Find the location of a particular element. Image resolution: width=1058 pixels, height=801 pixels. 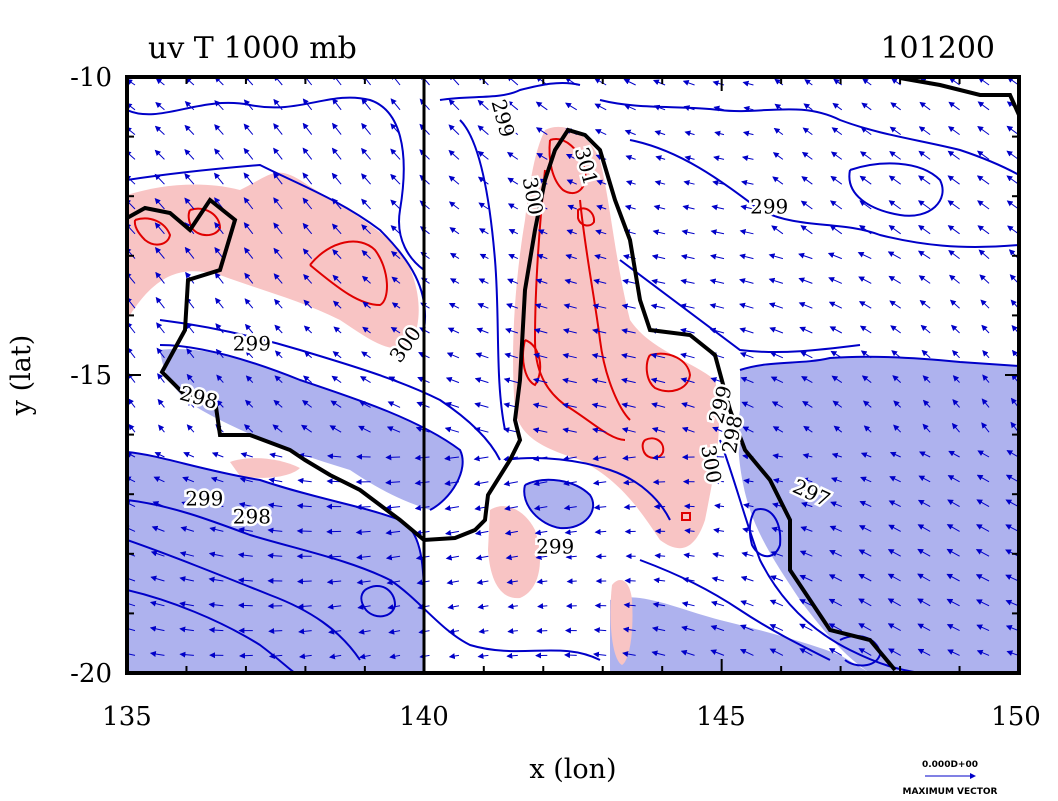

warm-region-peninsula is located at coordinates (616, 337).